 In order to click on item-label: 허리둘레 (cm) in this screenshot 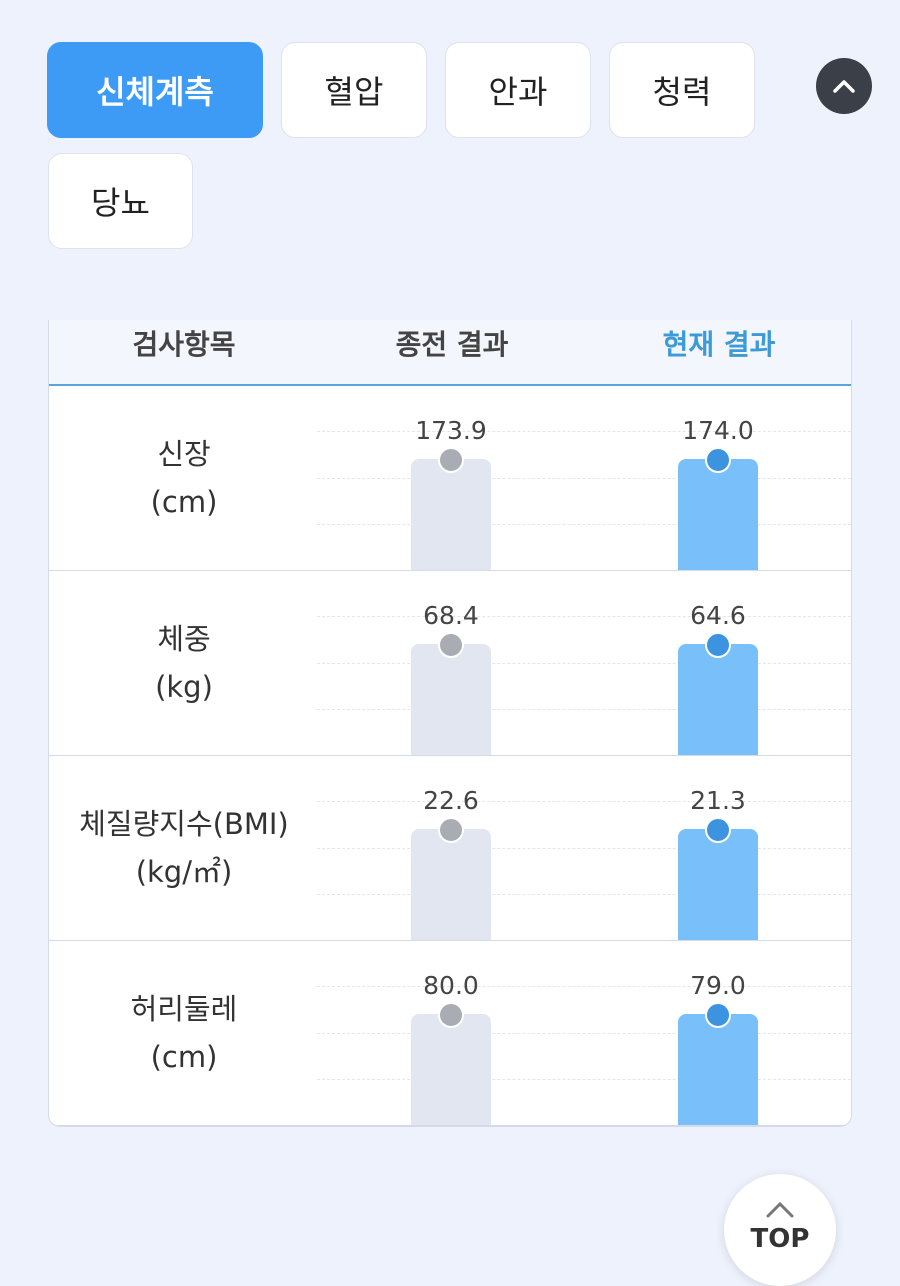, I will do `click(184, 1033)`.